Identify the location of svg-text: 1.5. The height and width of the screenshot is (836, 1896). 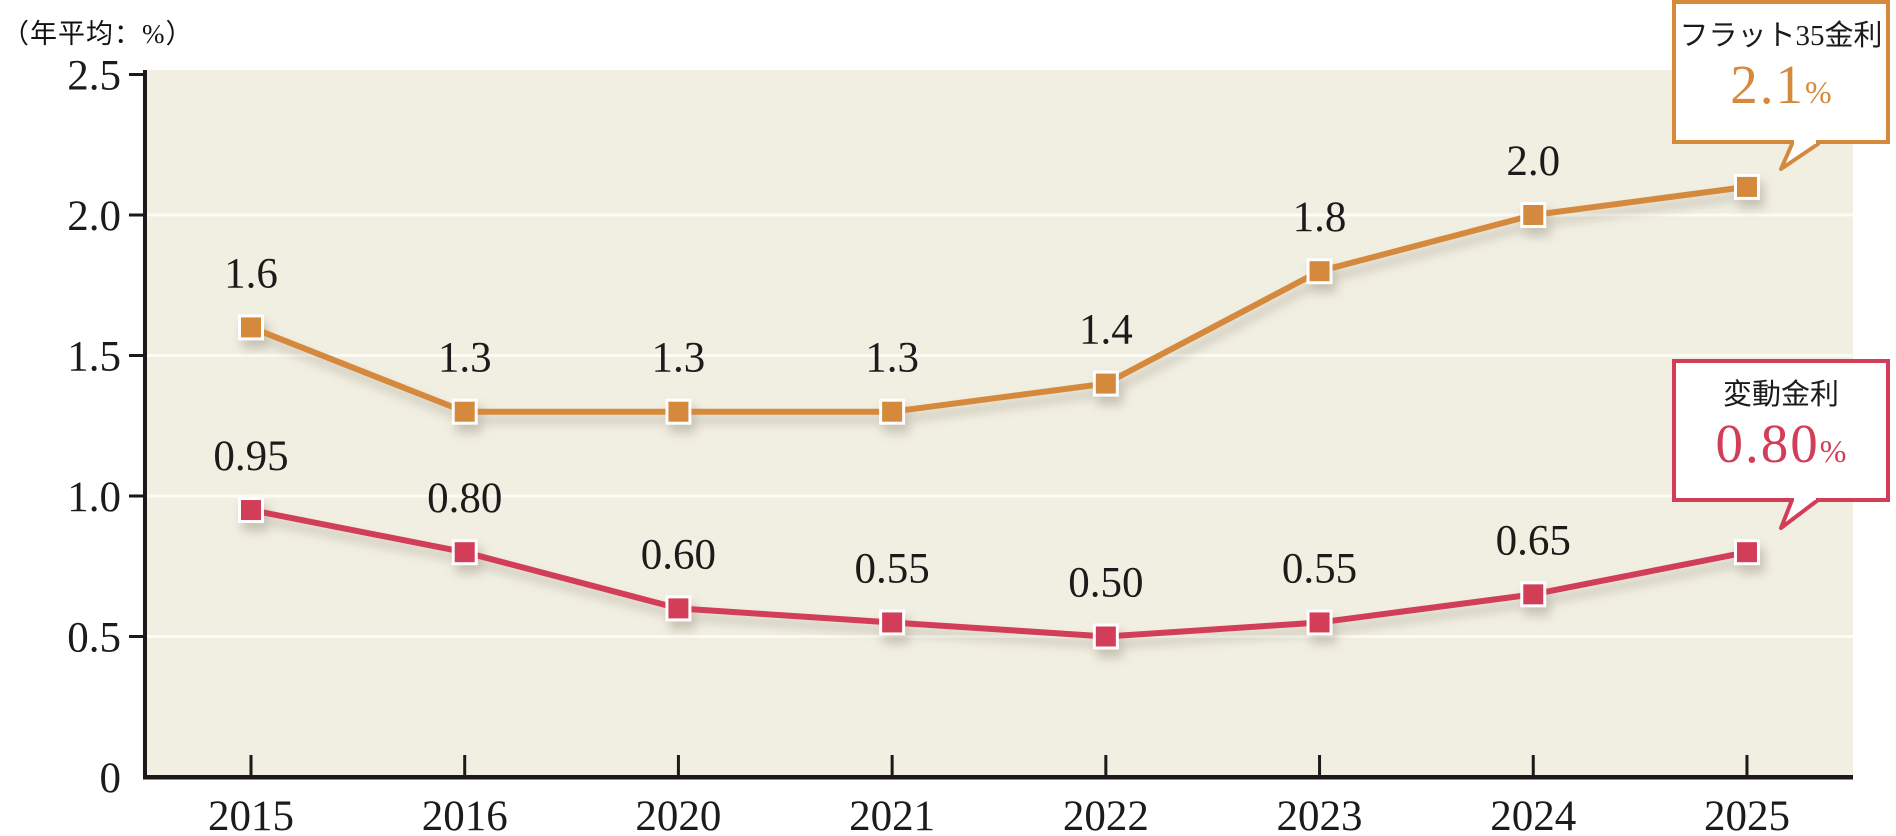
(94, 357).